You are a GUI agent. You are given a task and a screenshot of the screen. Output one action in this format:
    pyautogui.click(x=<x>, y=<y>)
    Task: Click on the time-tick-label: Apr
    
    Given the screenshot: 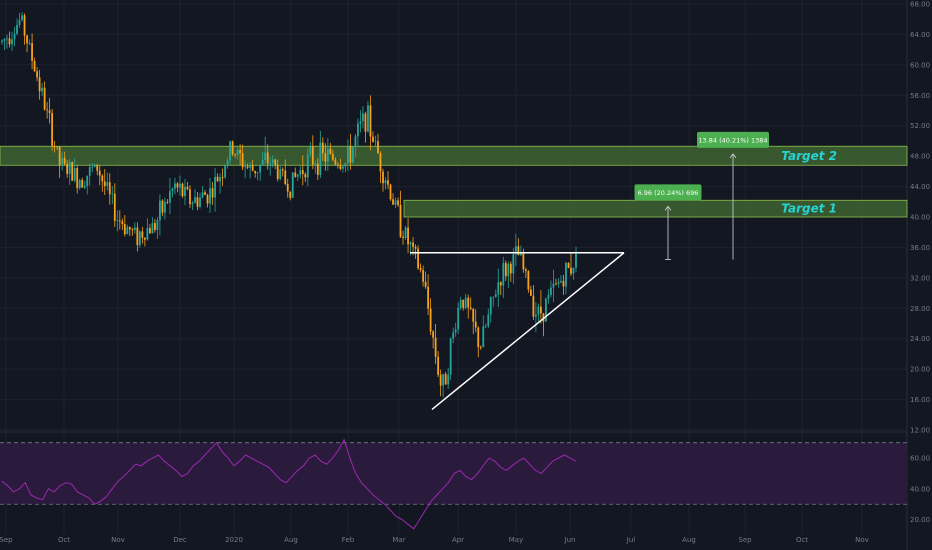 What is the action you would take?
    pyautogui.click(x=458, y=540)
    